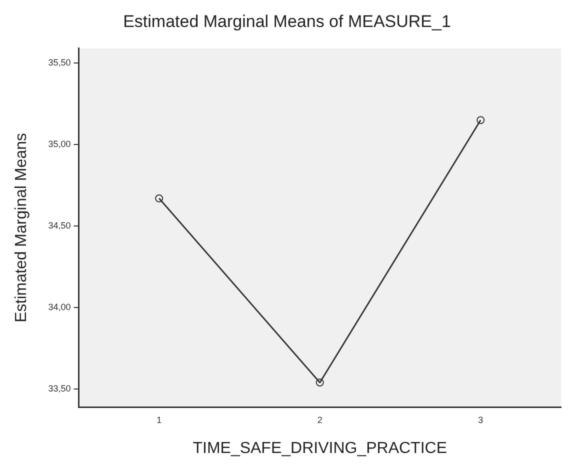 This screenshot has height=470, width=574. Describe the element at coordinates (59, 225) in the screenshot. I see `y-tick-label: 34,50` at that location.